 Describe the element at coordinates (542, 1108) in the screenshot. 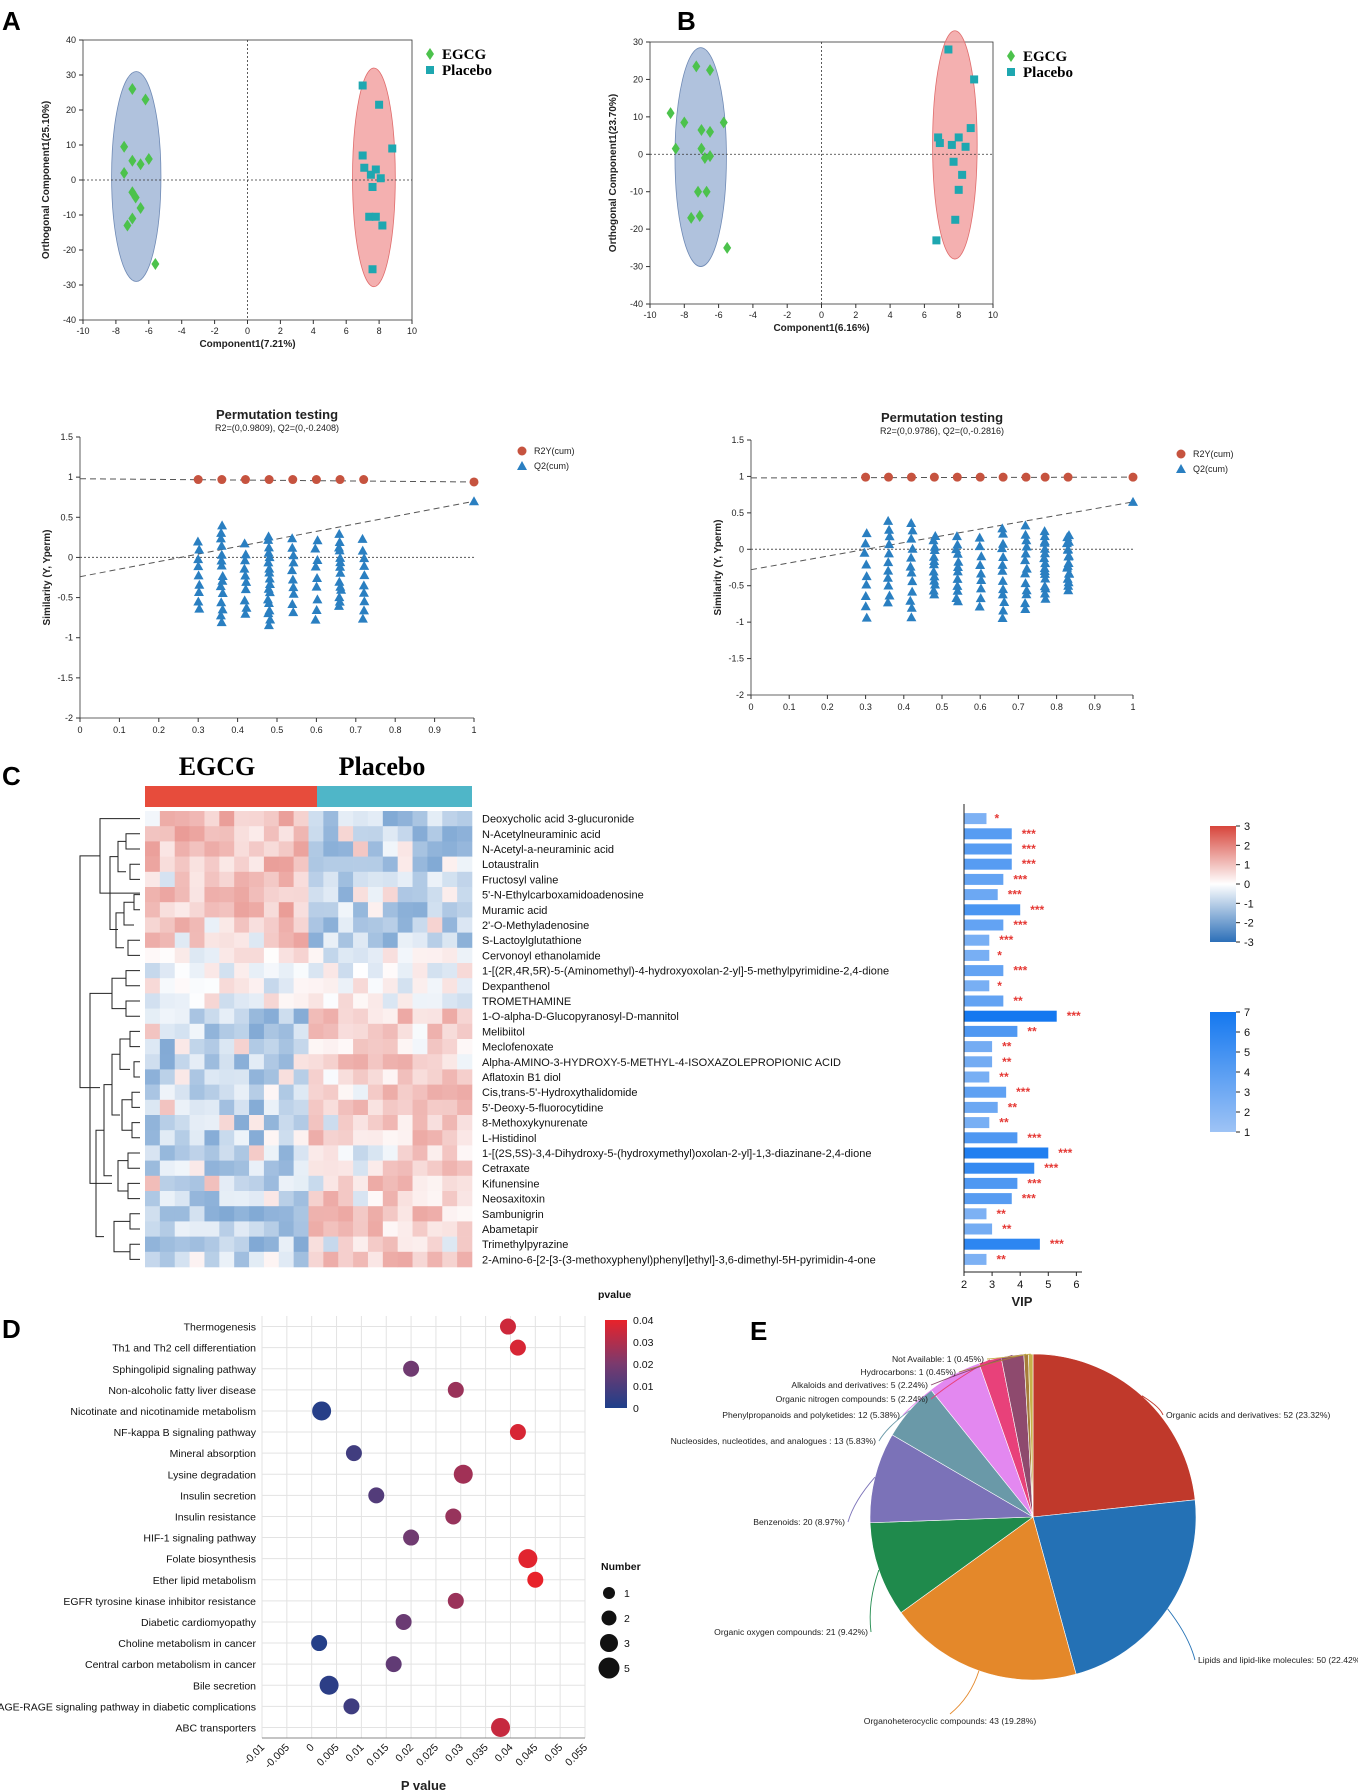

I see `metabolite-label: 5'-Deoxy-5-fluorocytidine` at that location.